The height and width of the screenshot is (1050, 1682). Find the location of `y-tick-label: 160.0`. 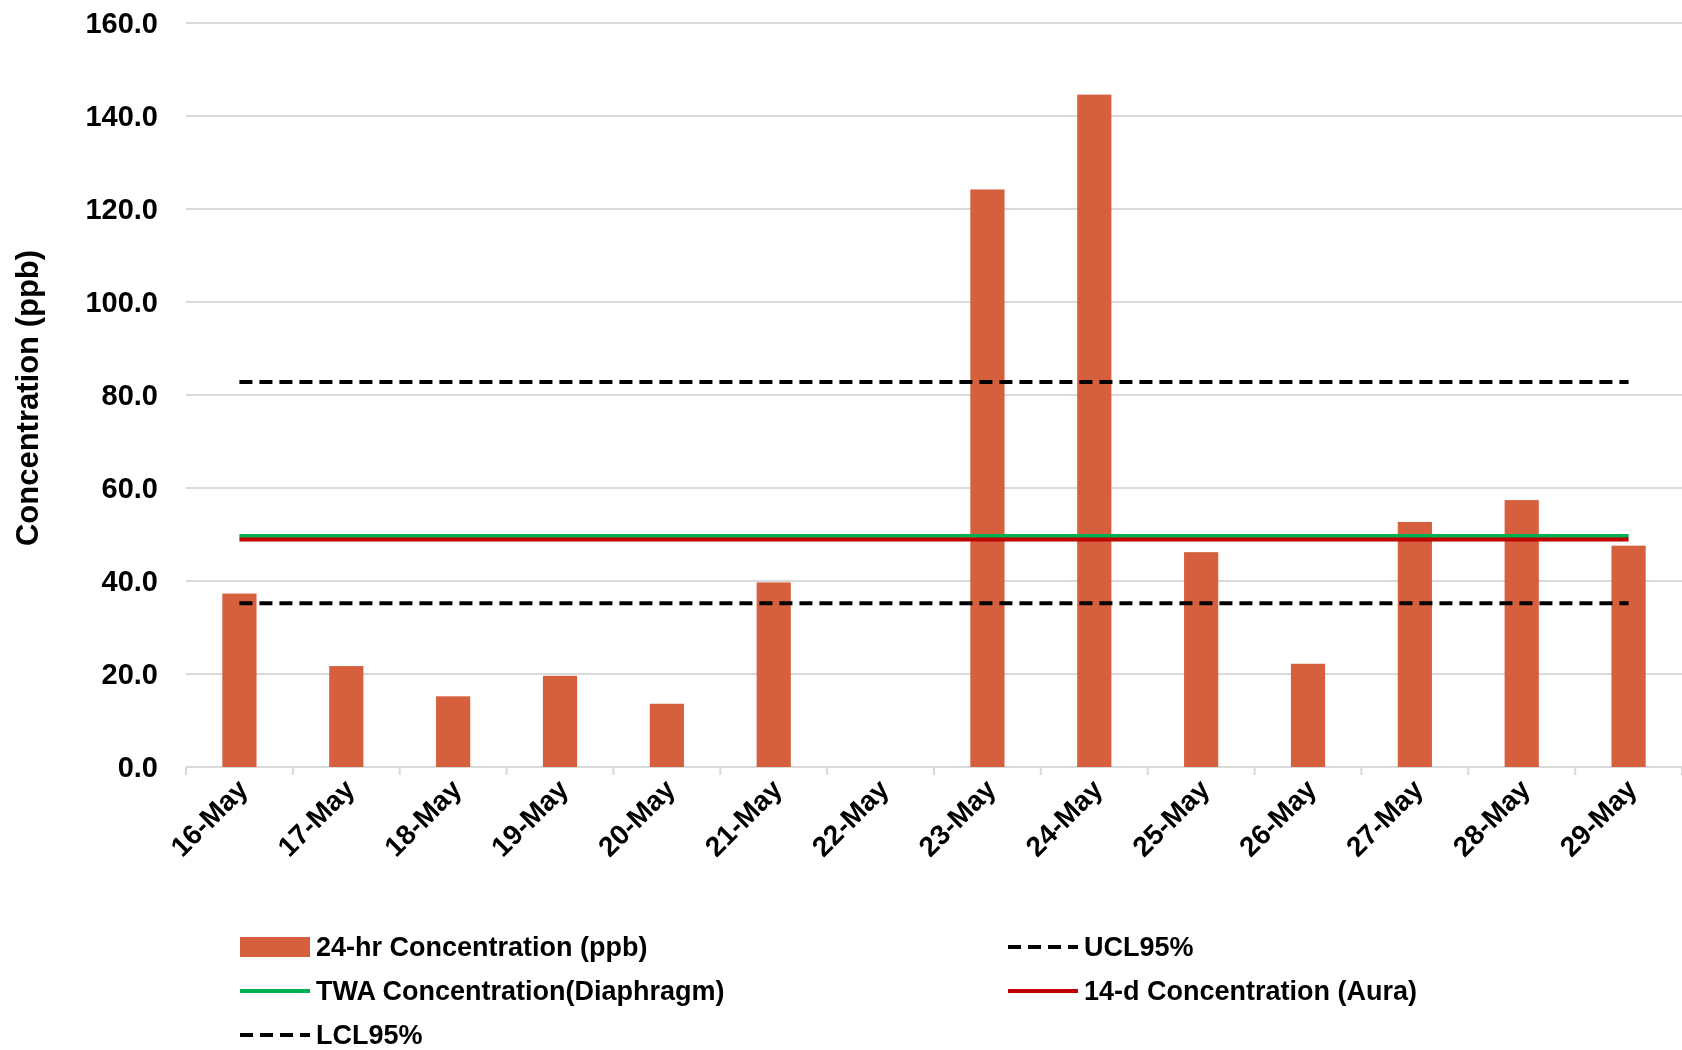

y-tick-label: 160.0 is located at coordinates (121, 23).